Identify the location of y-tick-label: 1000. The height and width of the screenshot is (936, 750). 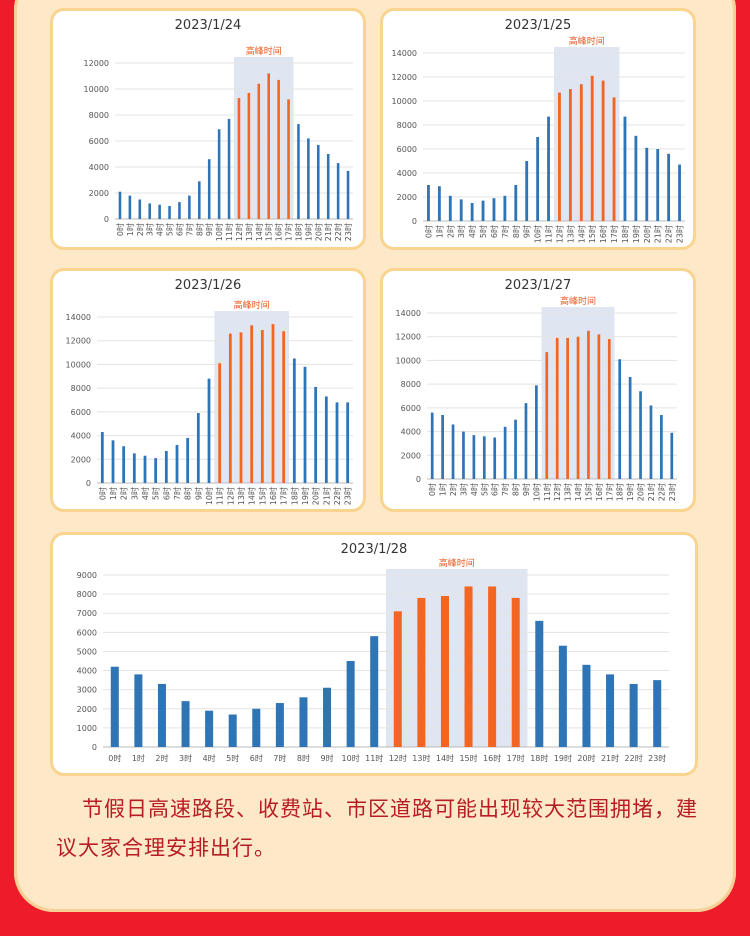
(87, 728).